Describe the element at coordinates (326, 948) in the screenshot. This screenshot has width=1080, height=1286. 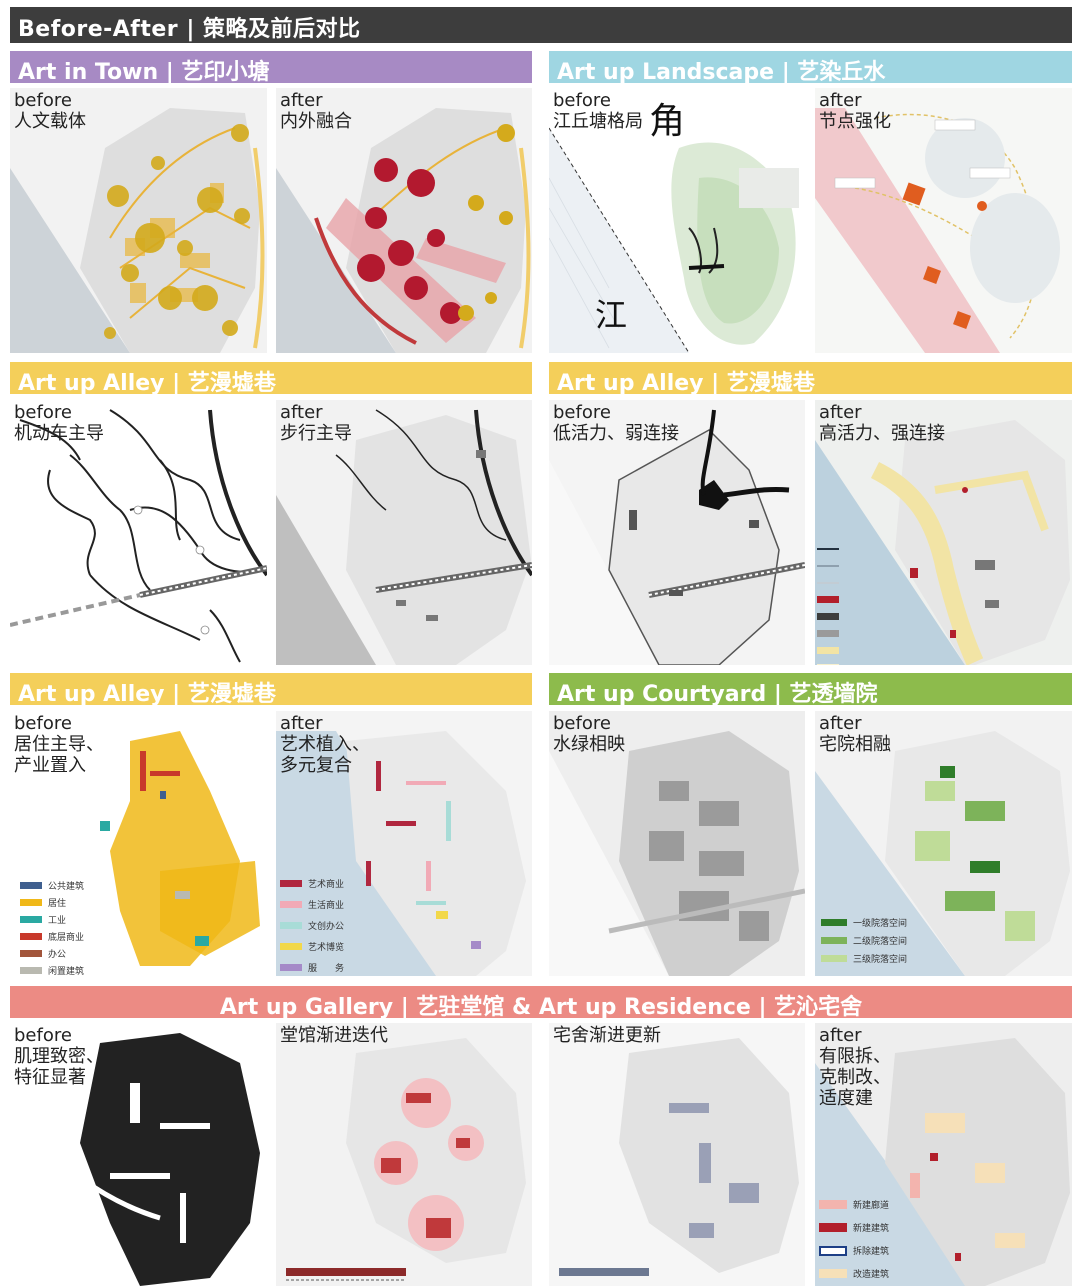
I see `legend-label: 艺术博览` at that location.